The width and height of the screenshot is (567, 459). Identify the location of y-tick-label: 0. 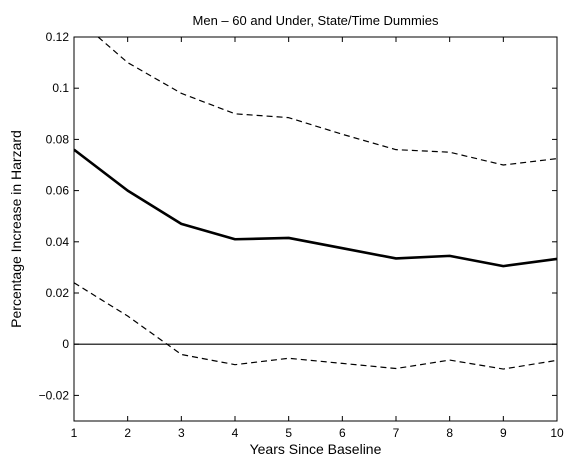
(65, 344).